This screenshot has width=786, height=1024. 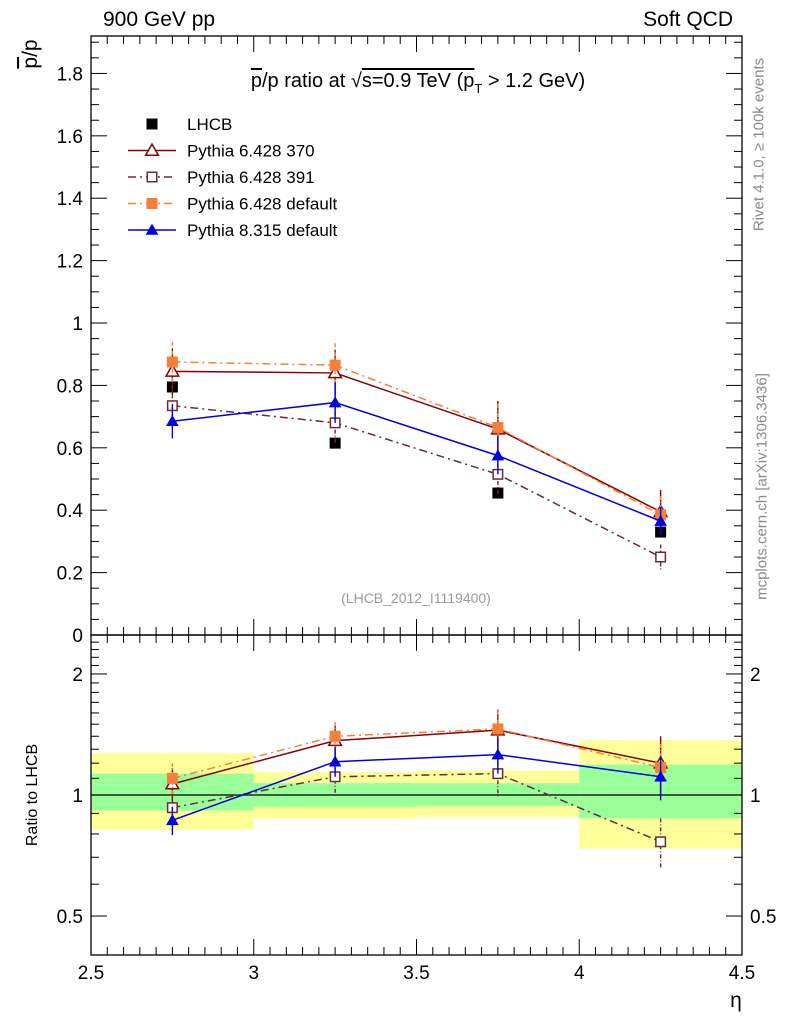 What do you see at coordinates (70, 199) in the screenshot?
I see `main-ytick-label: 1.4` at bounding box center [70, 199].